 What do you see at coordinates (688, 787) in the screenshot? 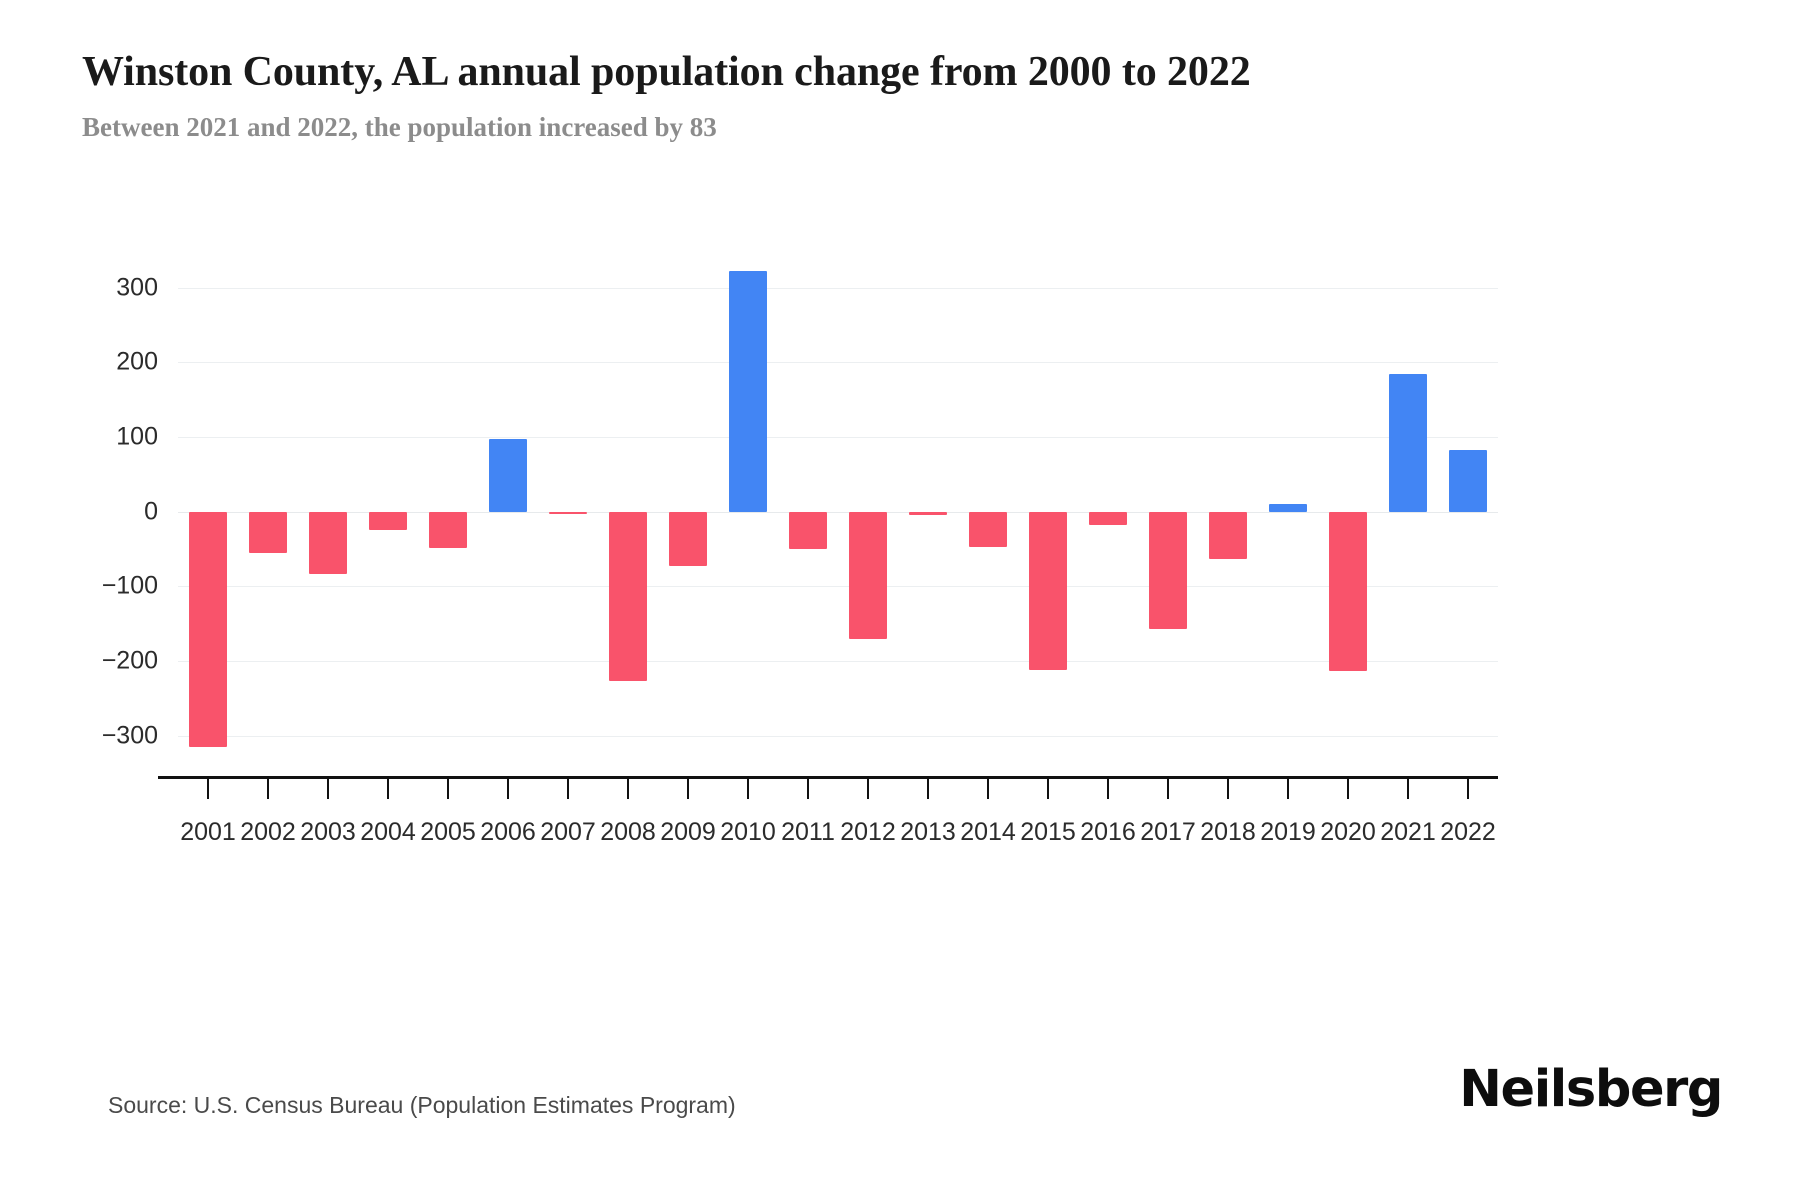
I see `x-tick-2009` at bounding box center [688, 787].